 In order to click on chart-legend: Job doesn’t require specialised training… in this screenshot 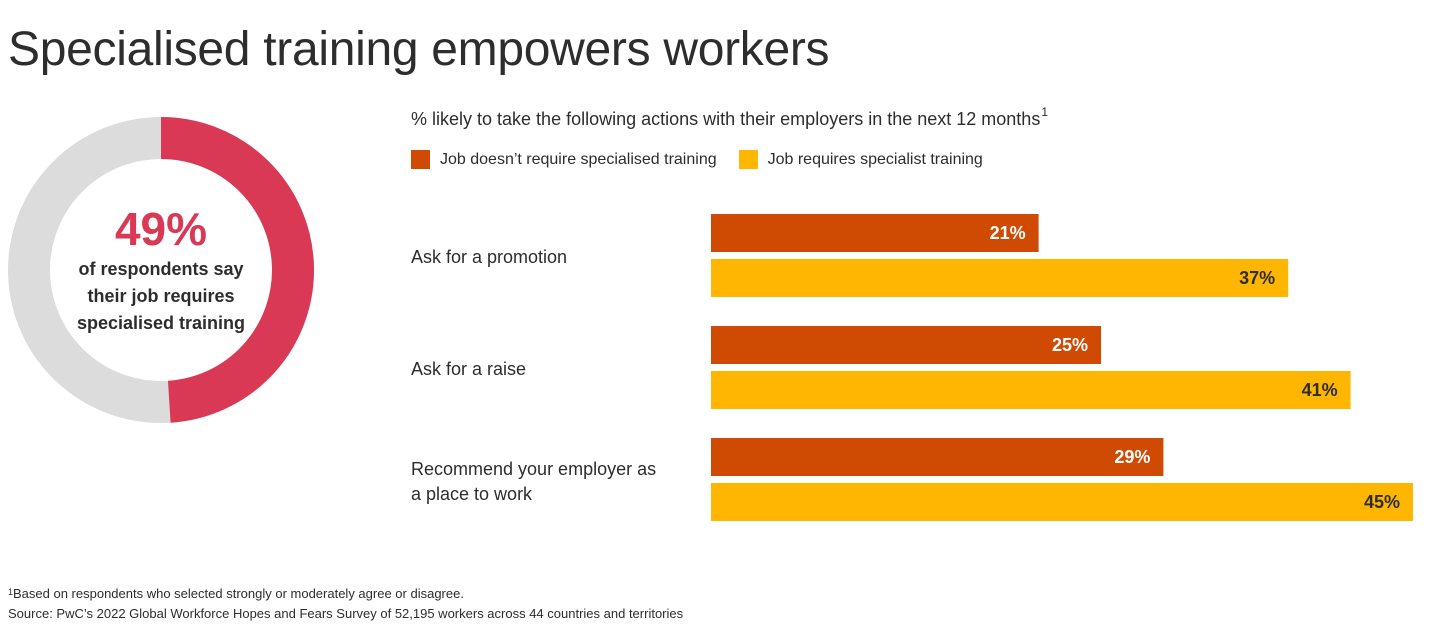, I will do `click(708, 159)`.